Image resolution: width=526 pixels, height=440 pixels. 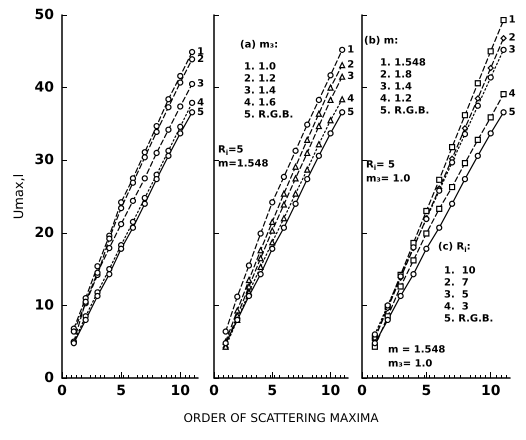 What do you see at coordinates (456, 295) in the screenshot?
I see `annotation: 3. 5` at bounding box center [456, 295].